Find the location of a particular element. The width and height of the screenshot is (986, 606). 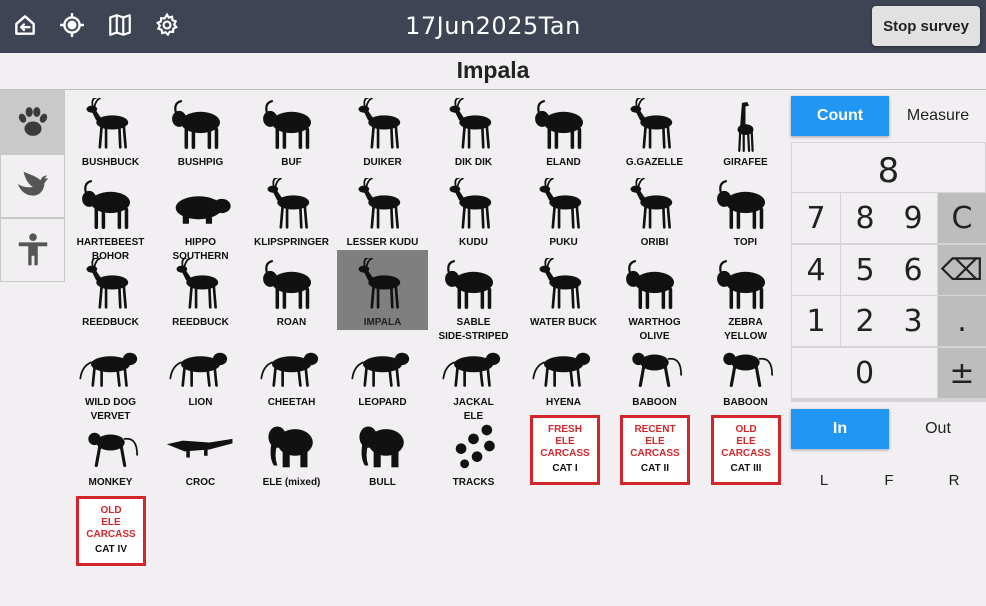

species-tile-cheetah: CHEETAH is located at coordinates (291, 370).